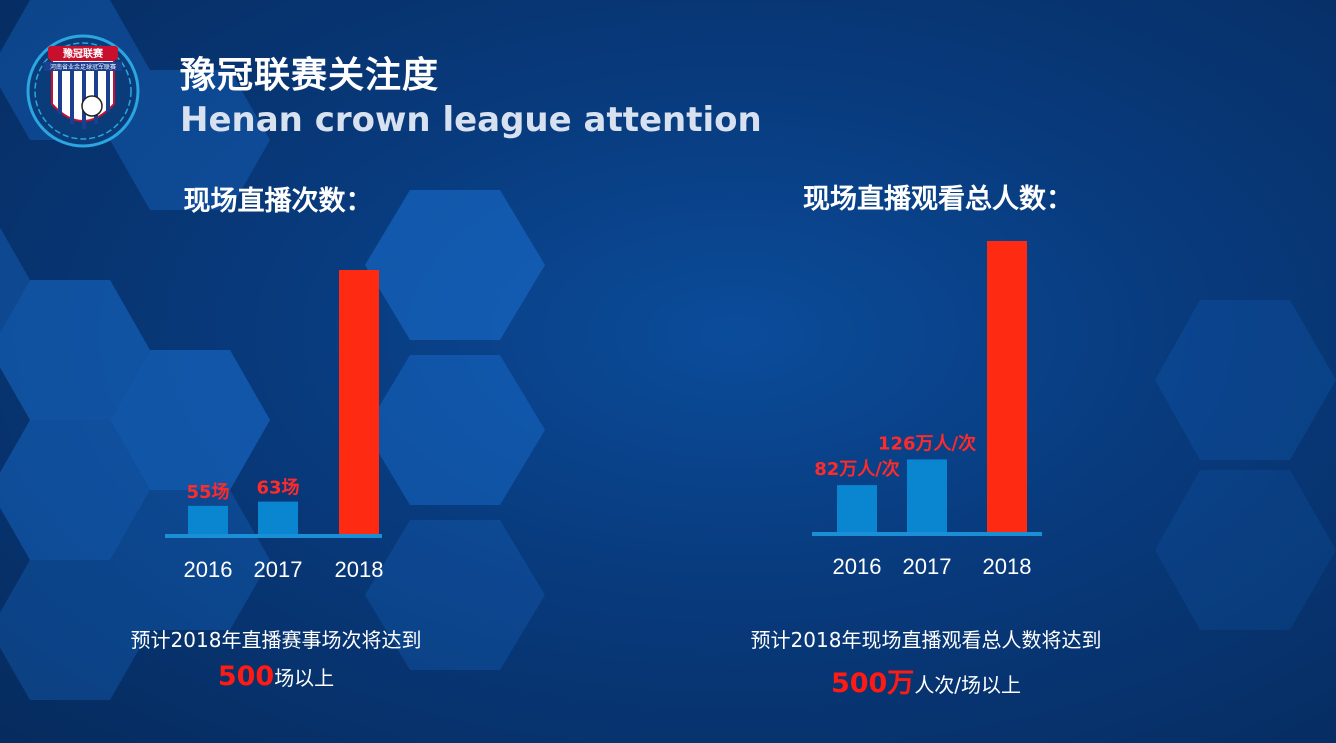  I want to click on data-label-2016: 55场, so click(207, 492).